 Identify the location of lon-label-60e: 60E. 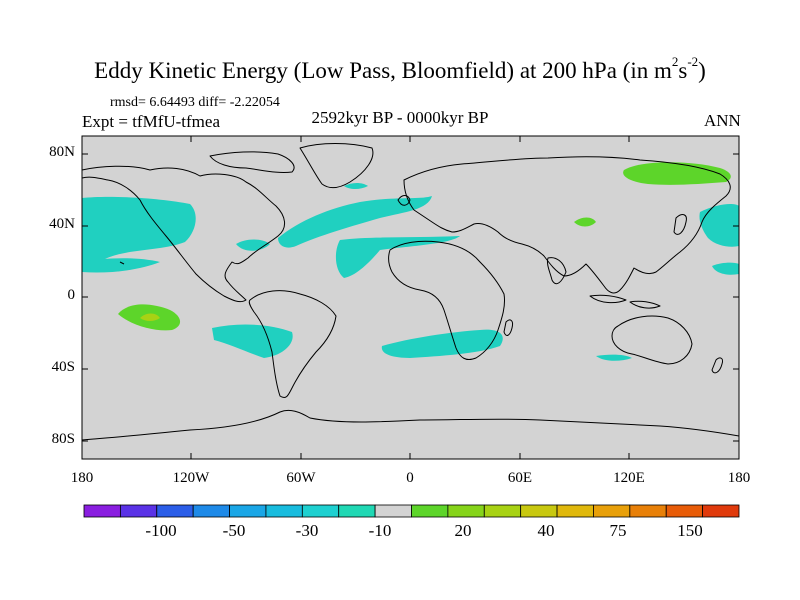
(520, 478).